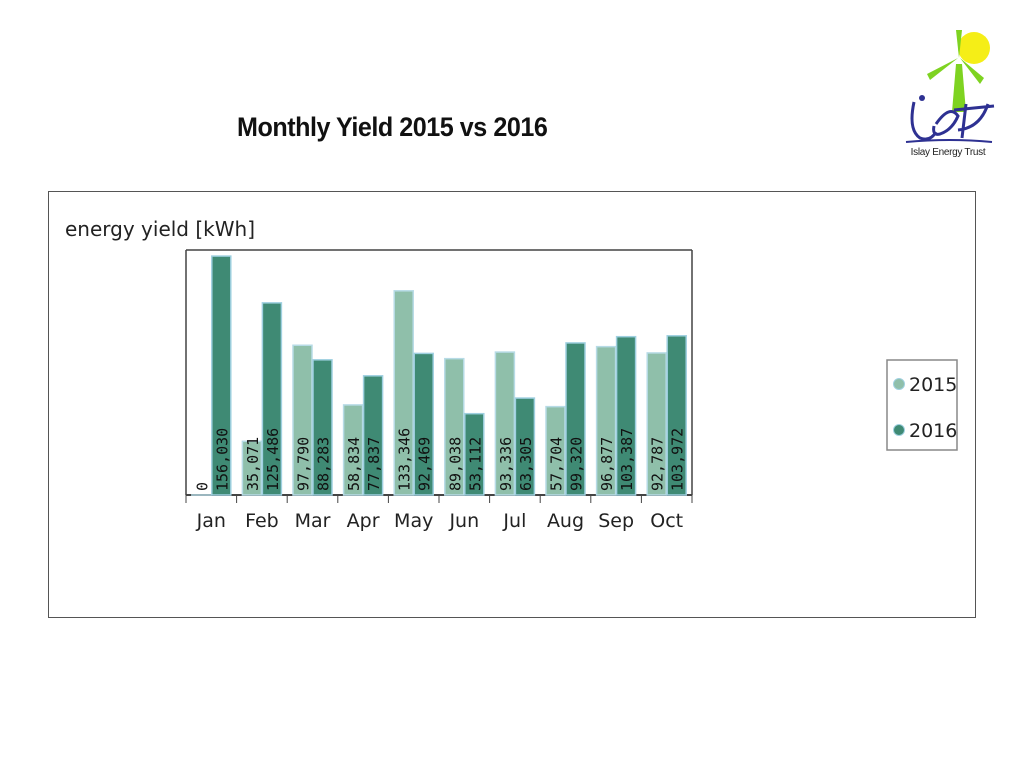 The height and width of the screenshot is (768, 1024). I want to click on wind-turbine-logo-icon, so click(950, 86).